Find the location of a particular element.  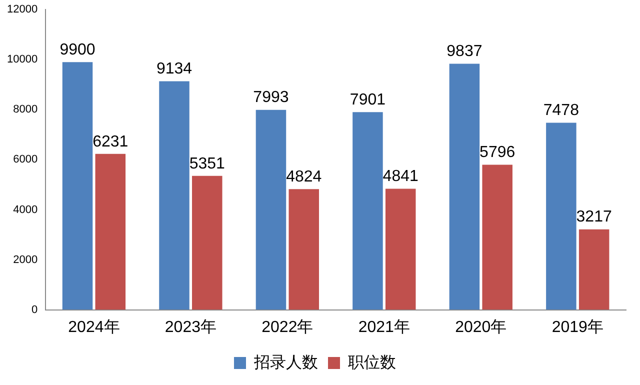

data-label: 7901 is located at coordinates (368, 100).